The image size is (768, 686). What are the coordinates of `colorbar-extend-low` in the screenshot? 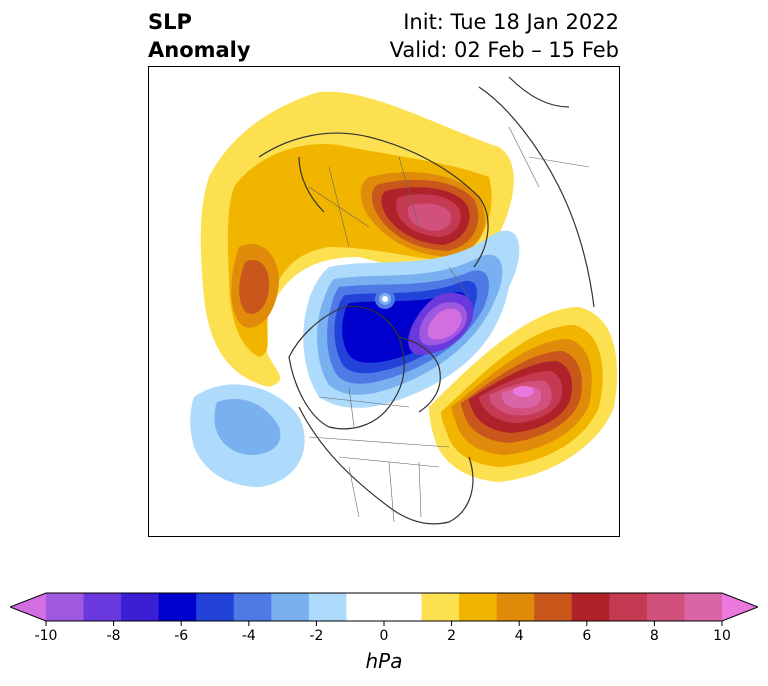 It's located at (28, 607).